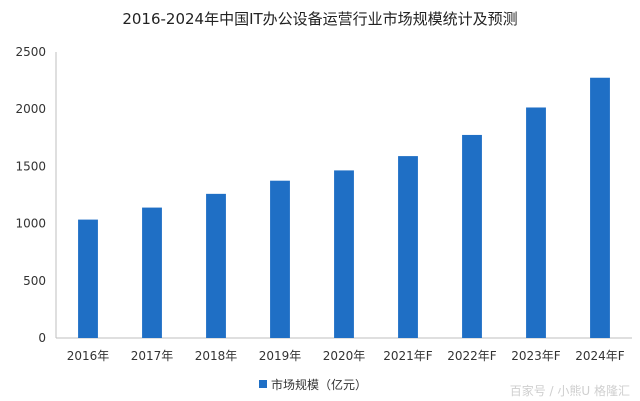 The width and height of the screenshot is (640, 401). Describe the element at coordinates (319, 384) in the screenshot. I see `legend-label: 市场规模（亿元）` at that location.